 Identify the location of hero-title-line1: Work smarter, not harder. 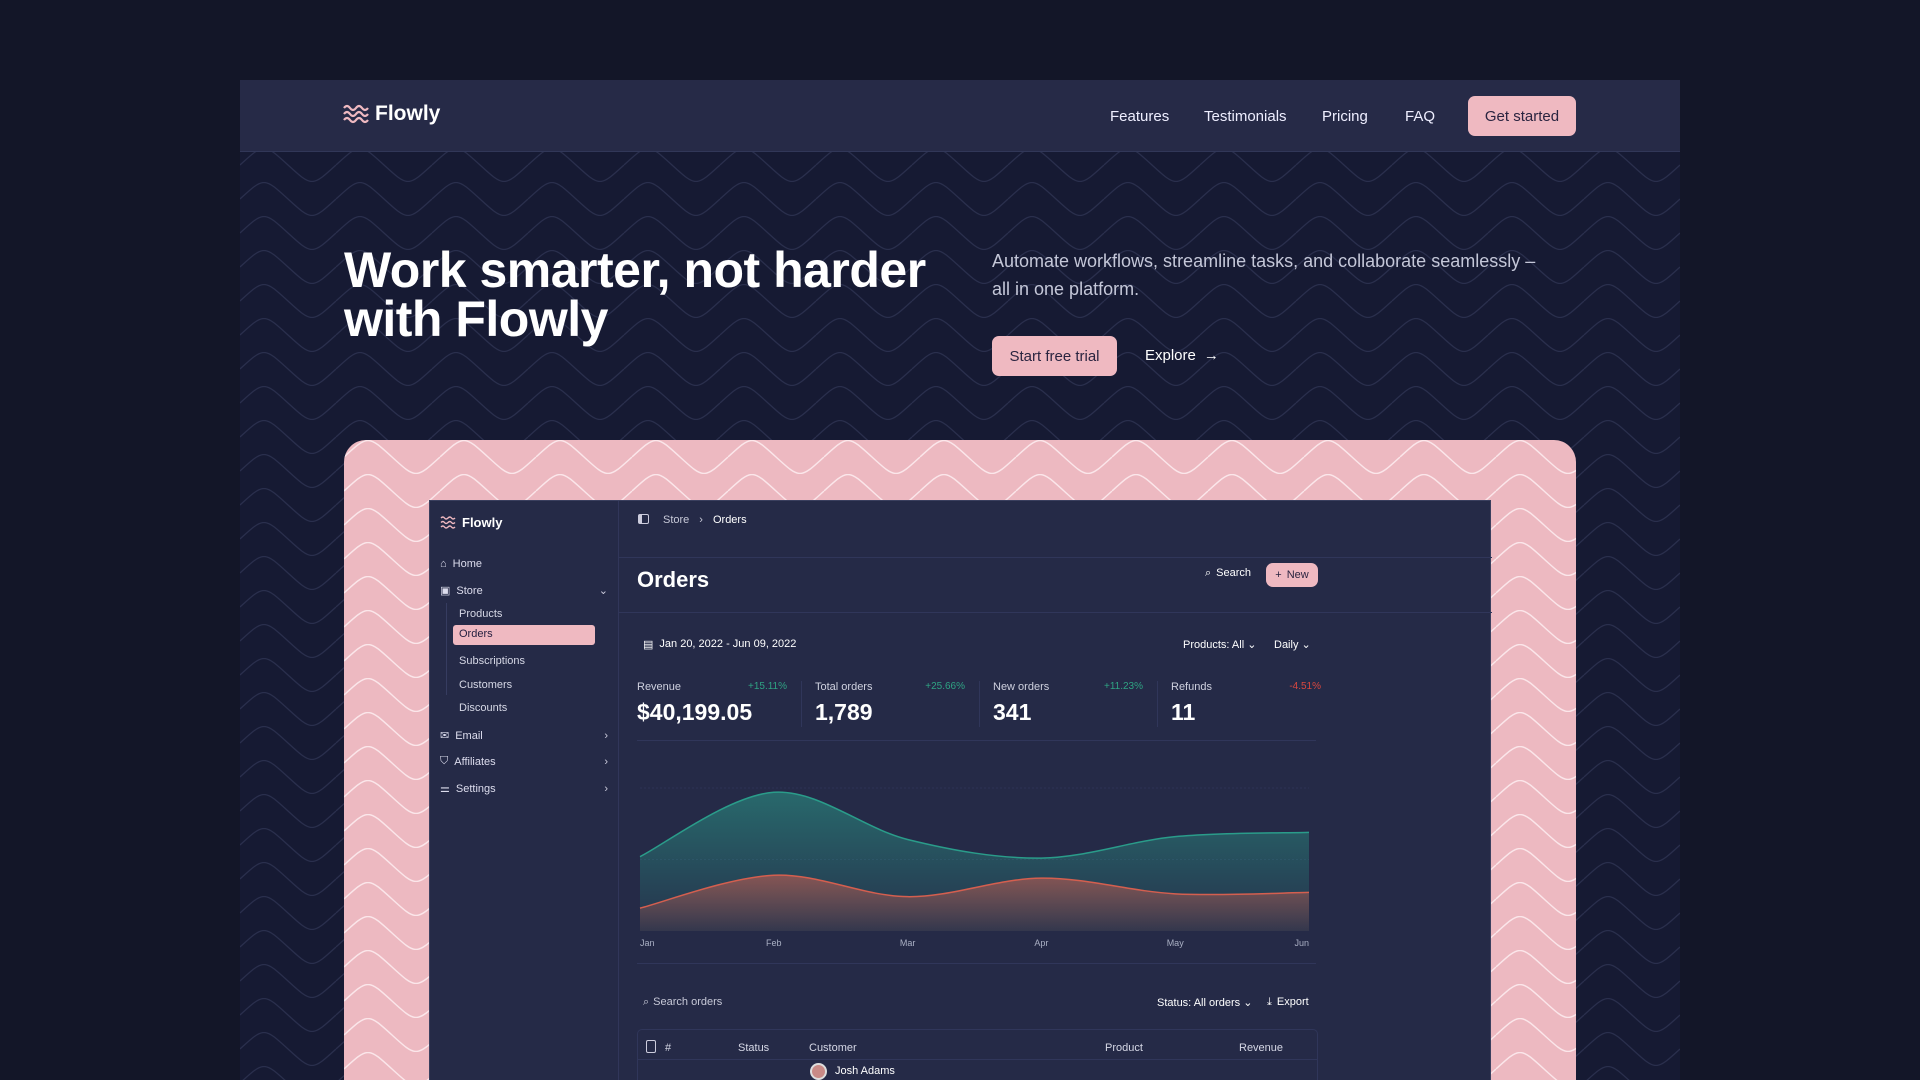
(635, 270).